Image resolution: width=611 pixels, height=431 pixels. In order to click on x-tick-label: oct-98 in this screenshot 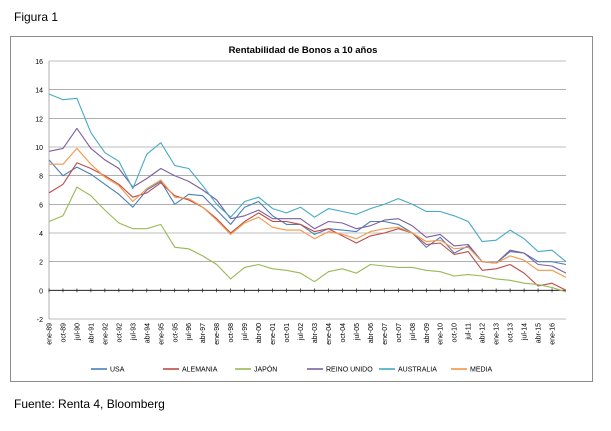, I will do `click(231, 333)`.